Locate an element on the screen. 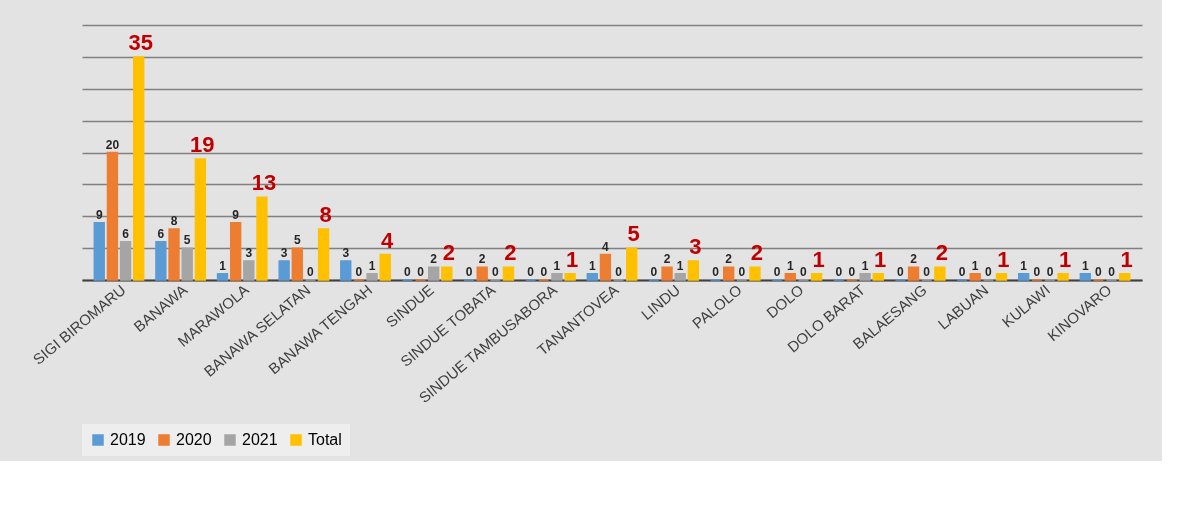  legend-label: 2020 is located at coordinates (194, 439).